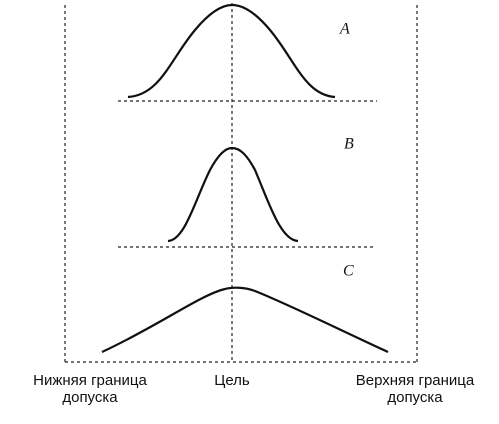 Image resolution: width=499 pixels, height=424 pixels. I want to click on curve-b, so click(233, 194).